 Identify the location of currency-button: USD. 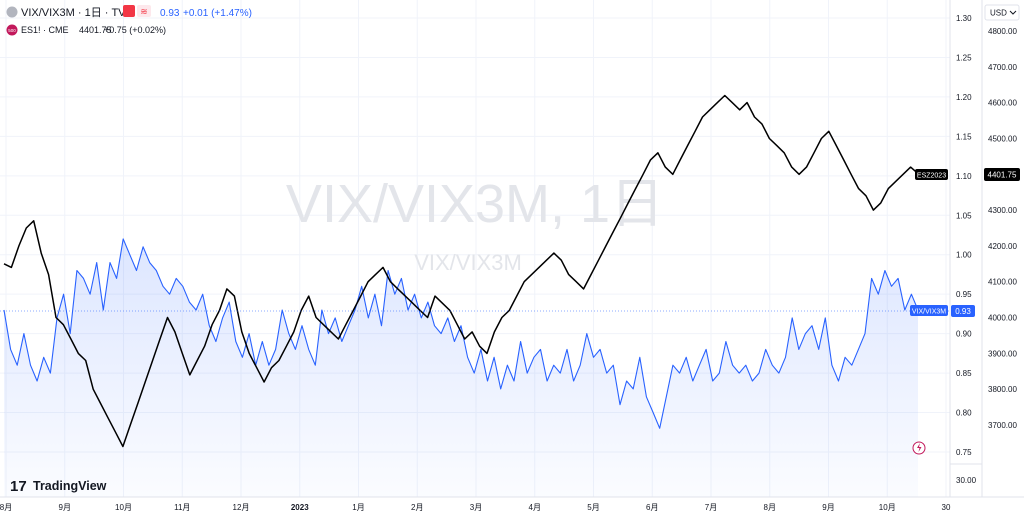
(1002, 12).